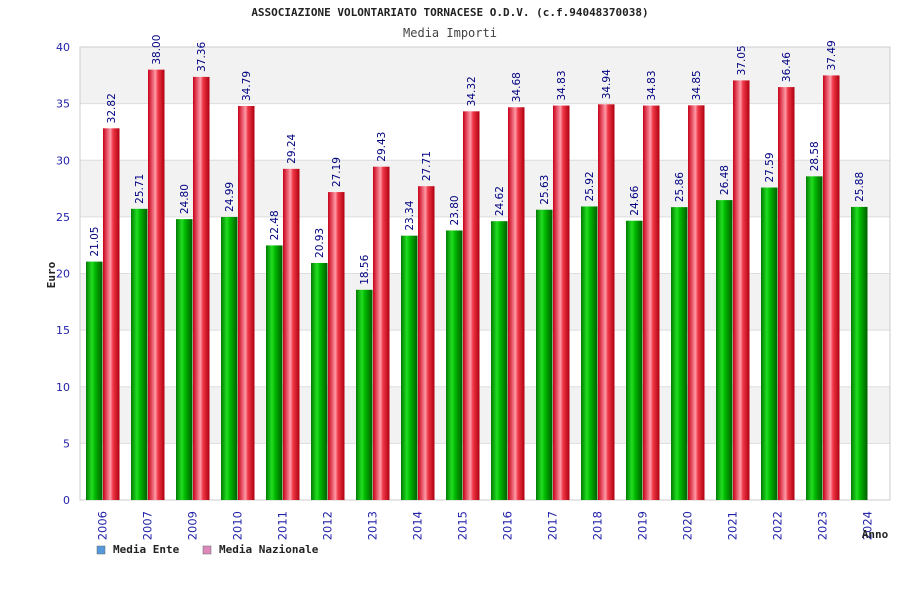 The image size is (900, 600). Describe the element at coordinates (472, 91) in the screenshot. I see `data-label: 34.32` at that location.